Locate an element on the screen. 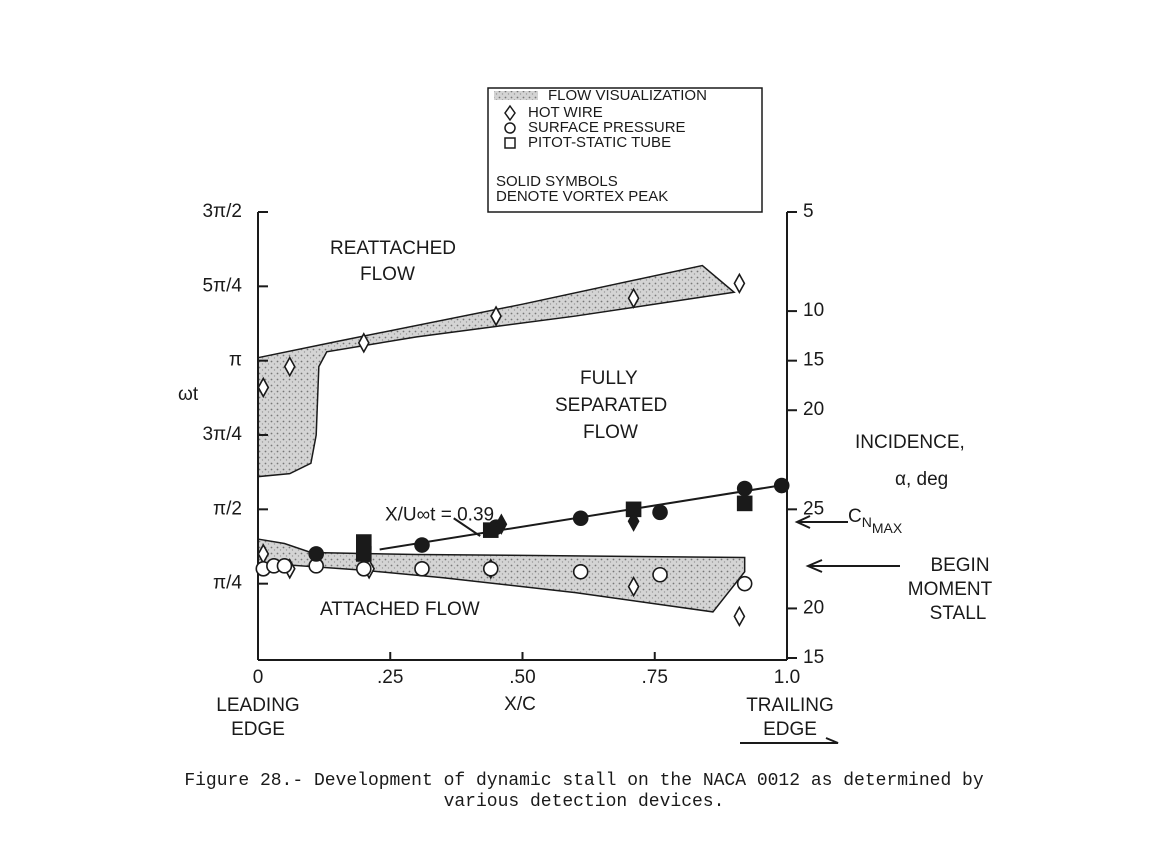 The width and height of the screenshot is (1169, 855). y-axis-label: ωt is located at coordinates (188, 394).